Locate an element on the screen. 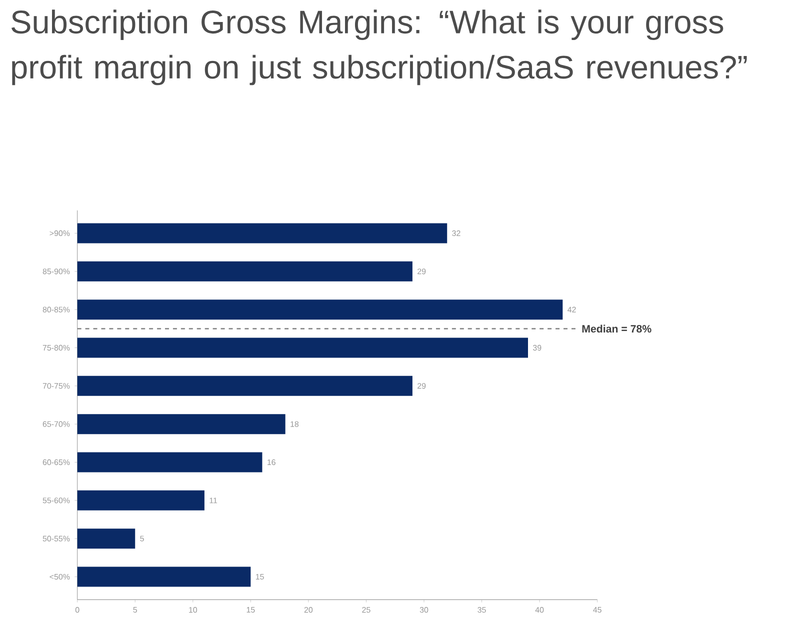 Image resolution: width=800 pixels, height=629 pixels. annotation: Median = 78% is located at coordinates (617, 328).